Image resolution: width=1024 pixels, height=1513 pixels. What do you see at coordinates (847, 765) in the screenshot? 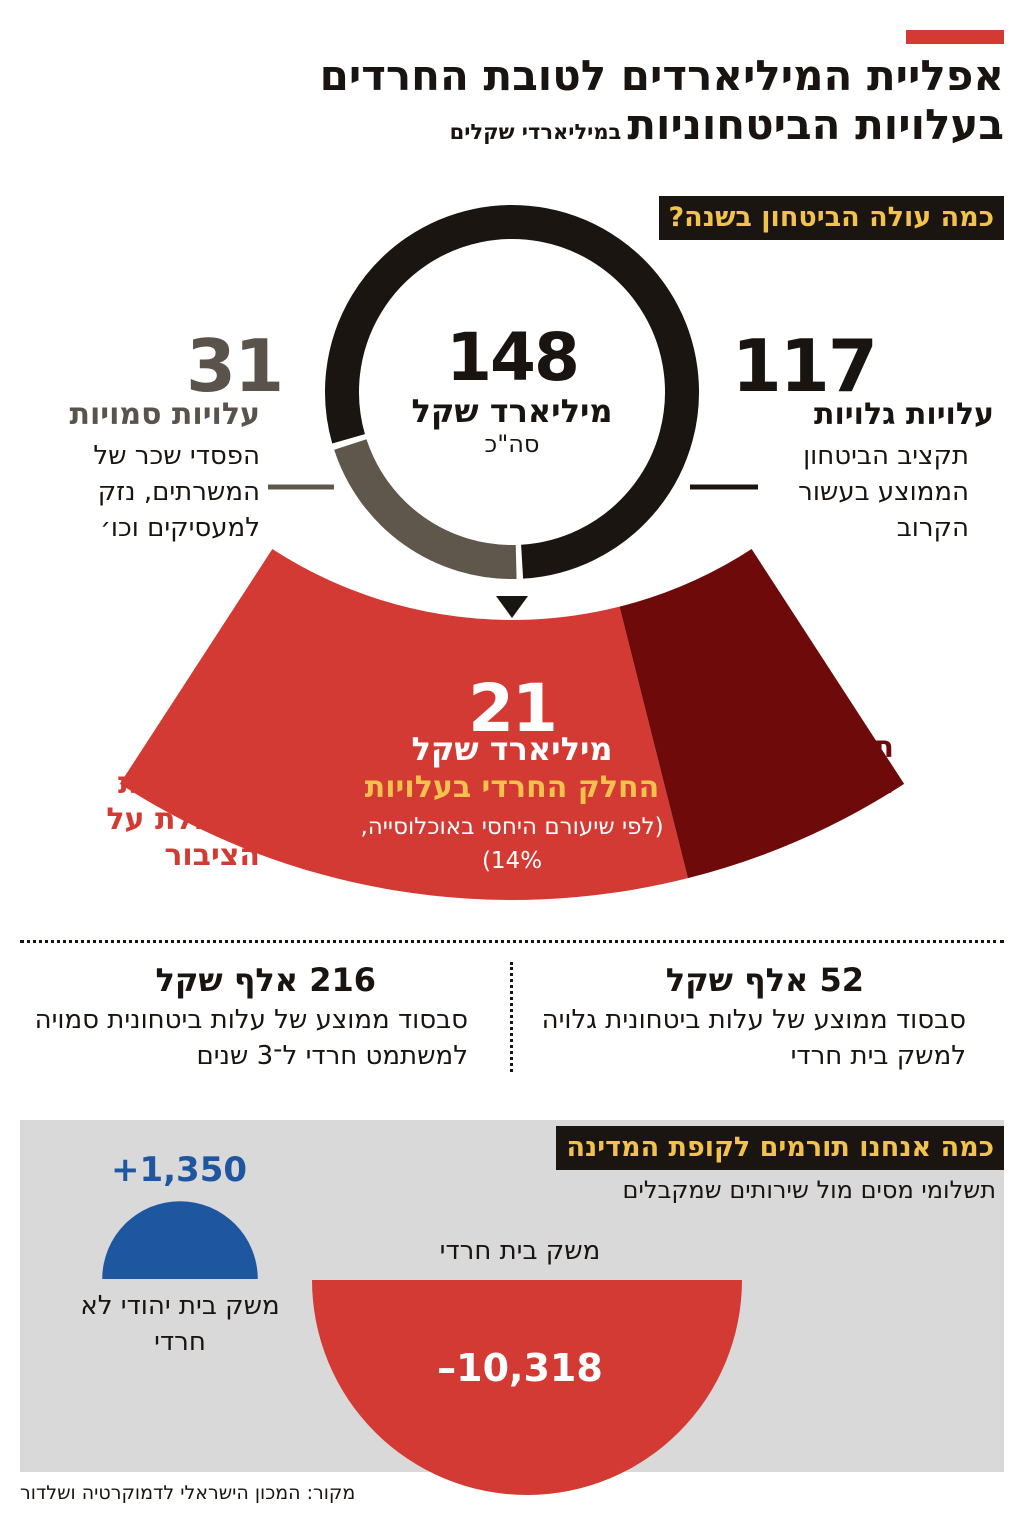
I see `tax-title: תשלום מסים` at bounding box center [847, 765].